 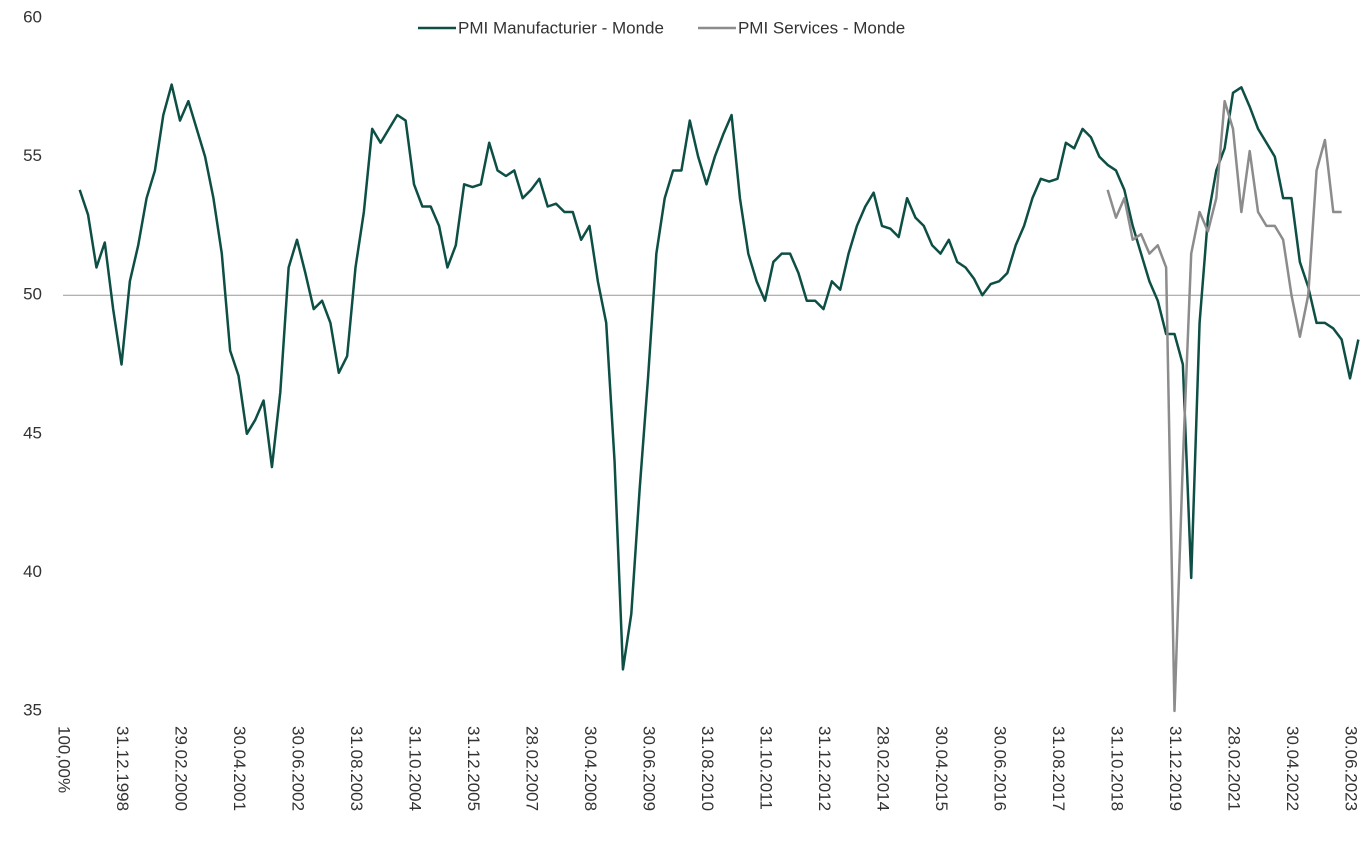 I want to click on y-tick-label: 60, so click(x=32, y=16).